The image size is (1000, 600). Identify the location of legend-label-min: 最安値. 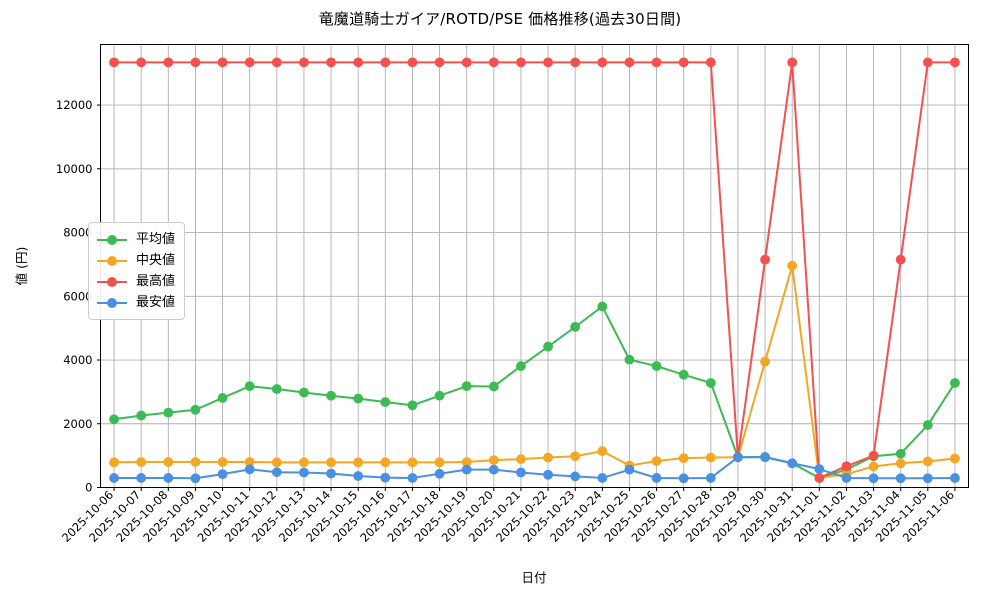
(156, 302).